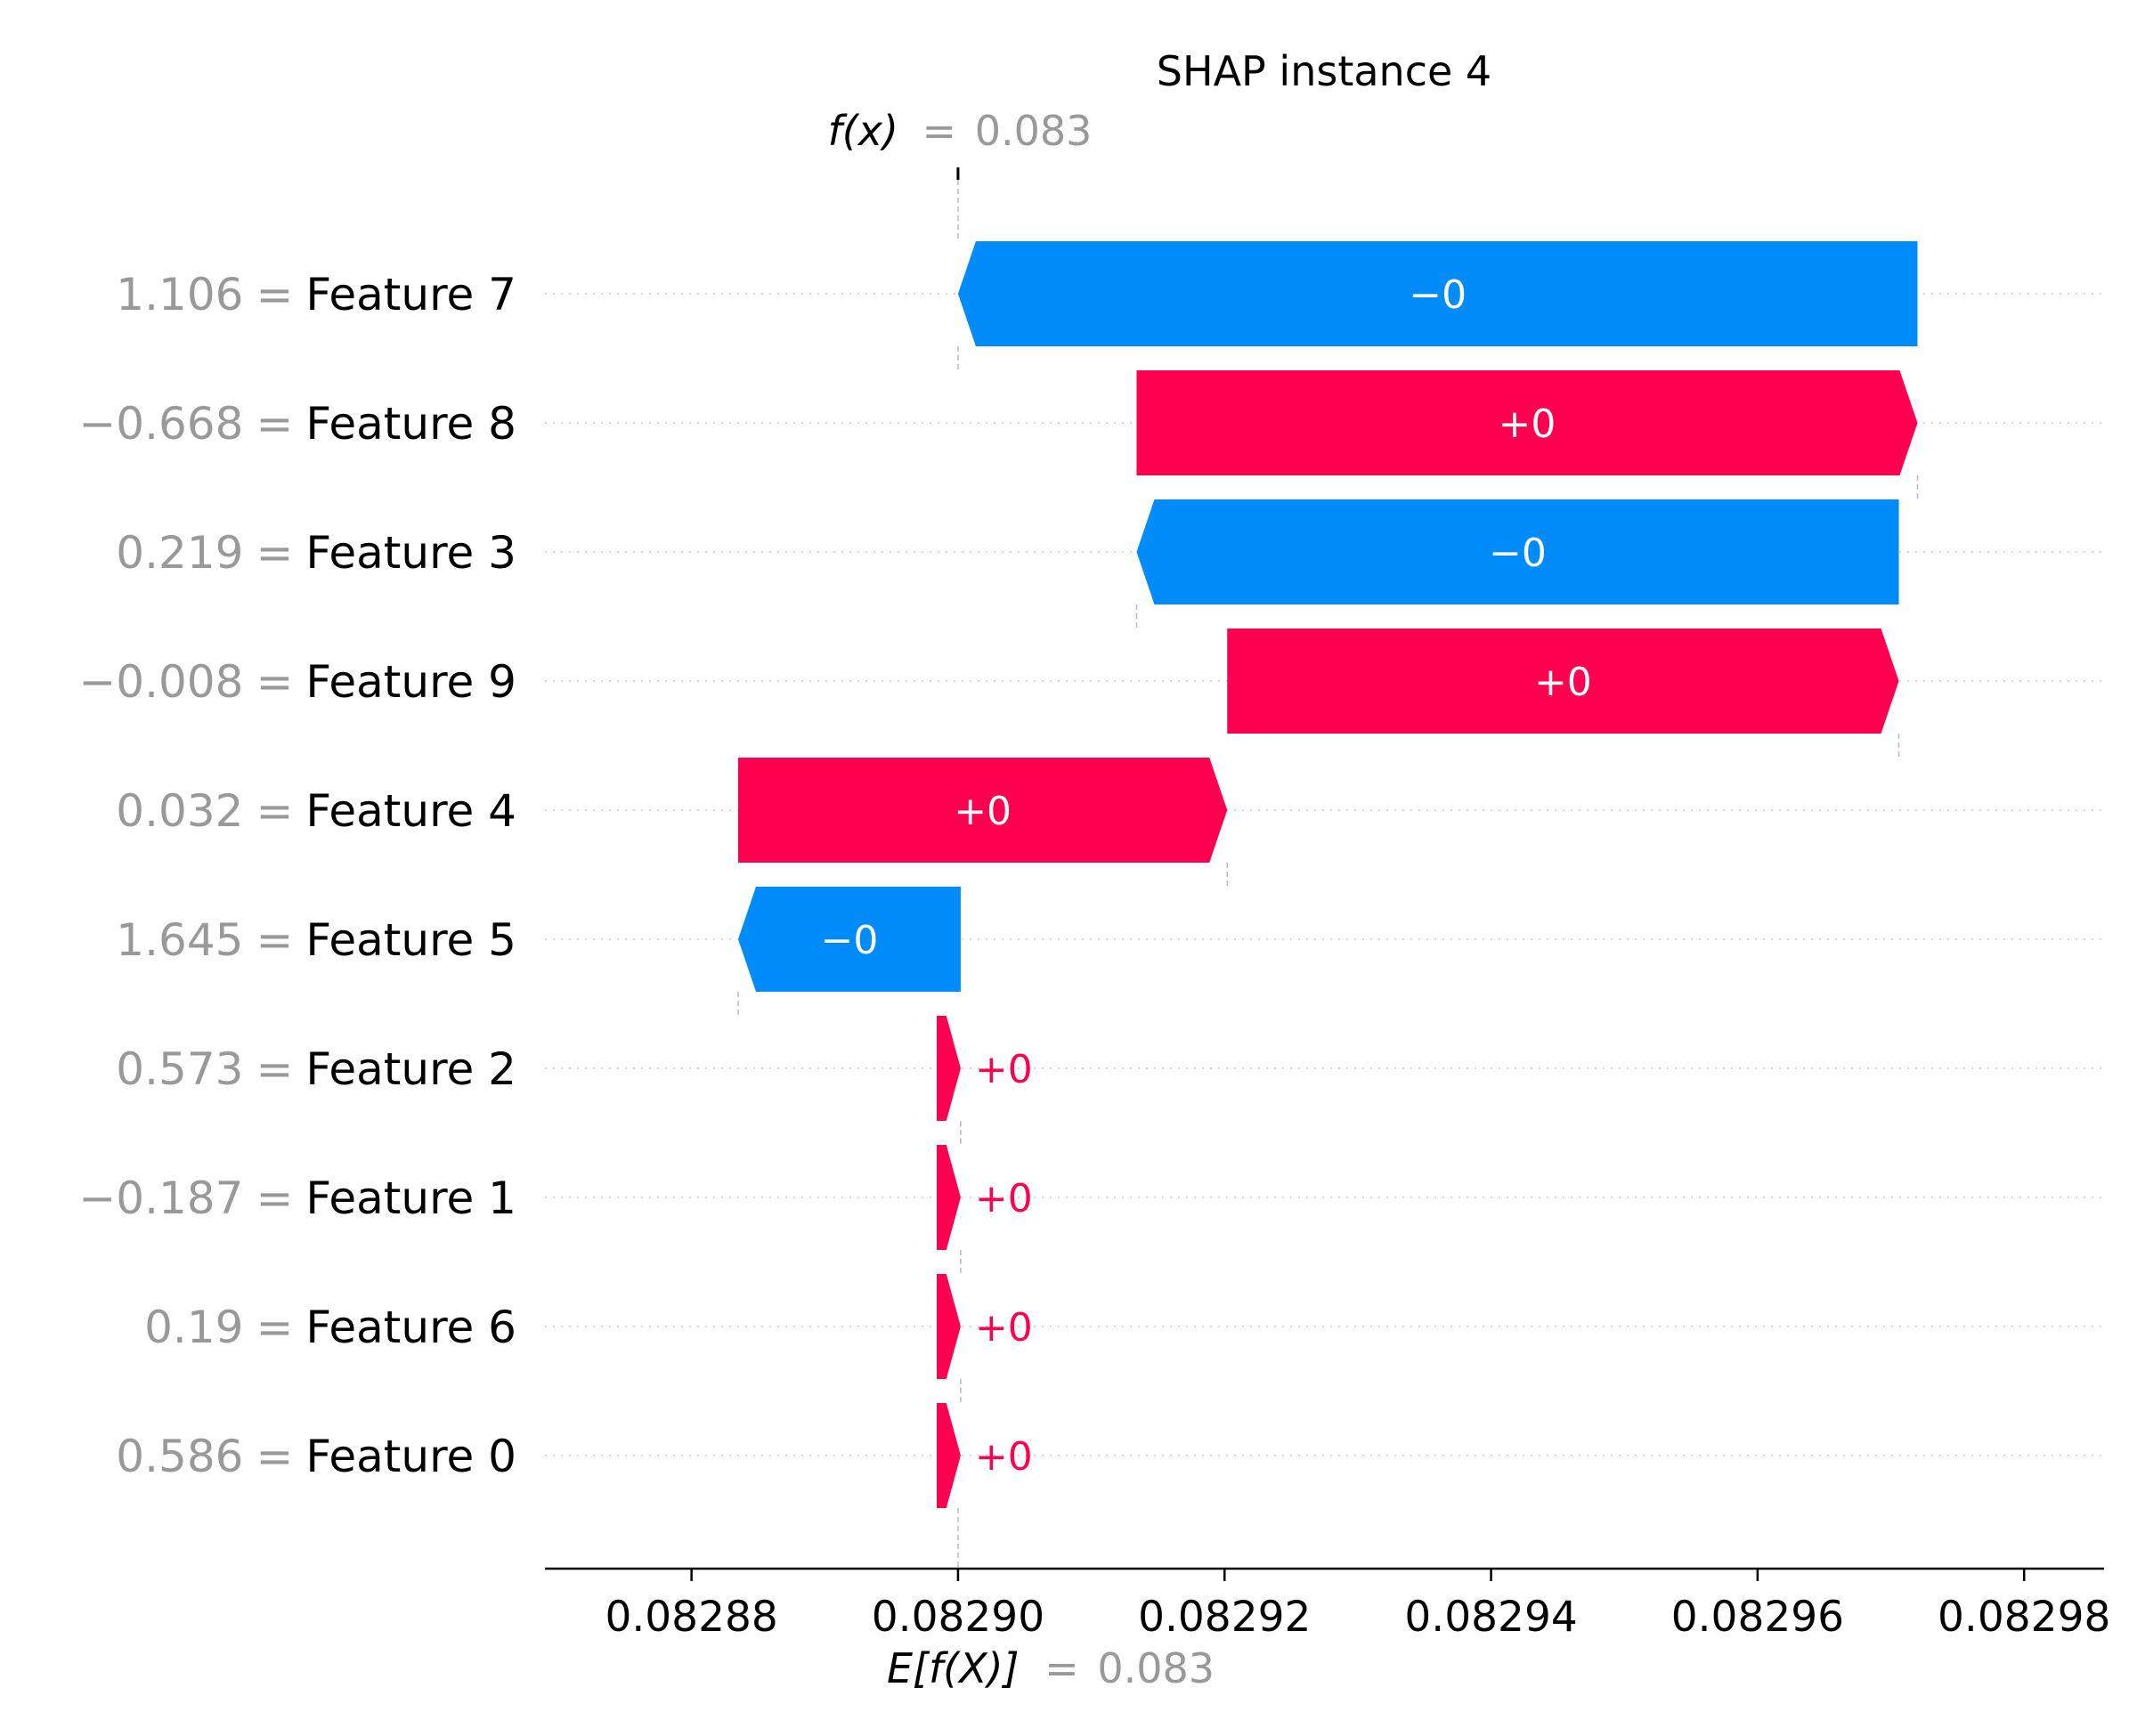  What do you see at coordinates (297, 424) in the screenshot?
I see `feature-label: −0.668 = Feature 8` at bounding box center [297, 424].